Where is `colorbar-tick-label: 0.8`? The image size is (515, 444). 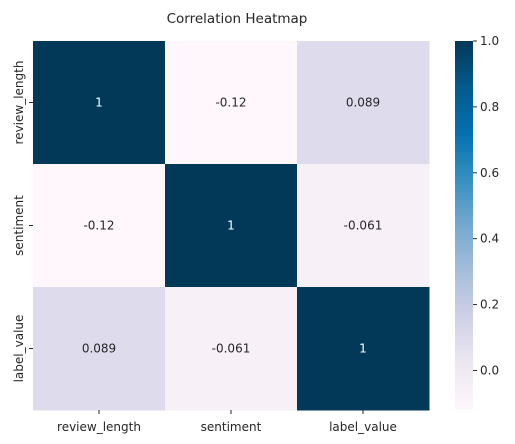 colorbar-tick-label: 0.8 is located at coordinates (489, 107).